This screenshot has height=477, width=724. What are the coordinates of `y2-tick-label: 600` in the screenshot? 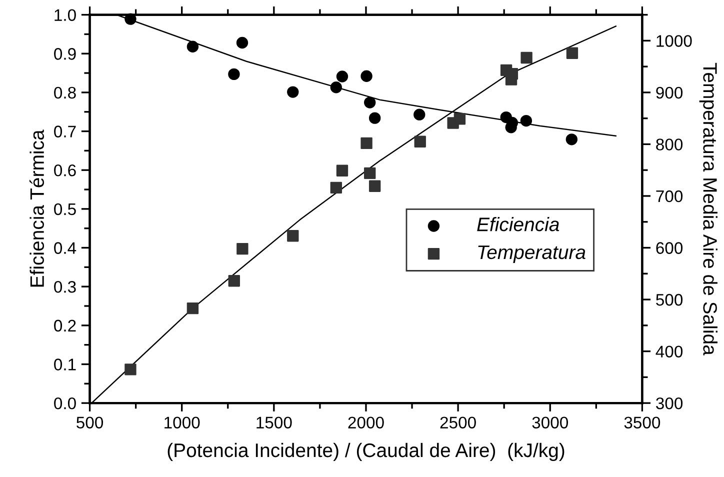 It's located at (669, 248).